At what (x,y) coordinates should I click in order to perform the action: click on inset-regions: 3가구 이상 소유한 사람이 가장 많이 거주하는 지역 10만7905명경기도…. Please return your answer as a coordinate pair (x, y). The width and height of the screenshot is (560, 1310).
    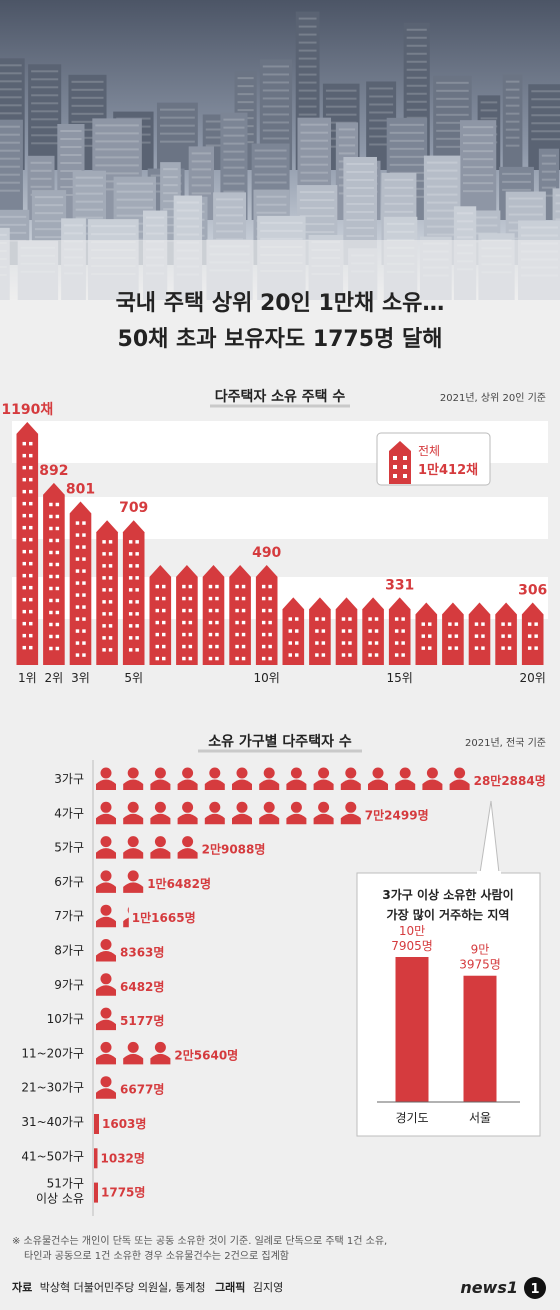
    Looking at the image, I should click on (448, 968).